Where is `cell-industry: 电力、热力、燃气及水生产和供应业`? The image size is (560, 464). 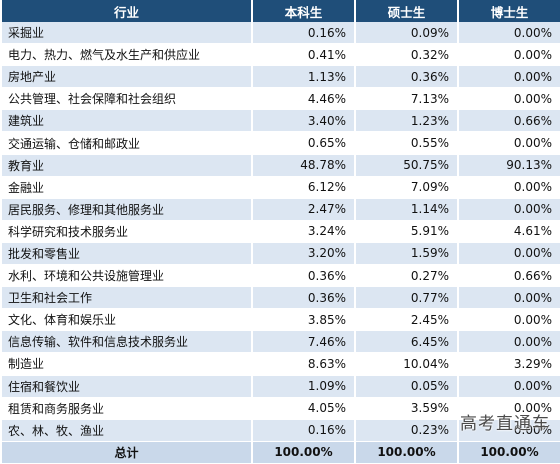 cell-industry: 电力、热力、燃气及水生产和供应业 is located at coordinates (126, 55).